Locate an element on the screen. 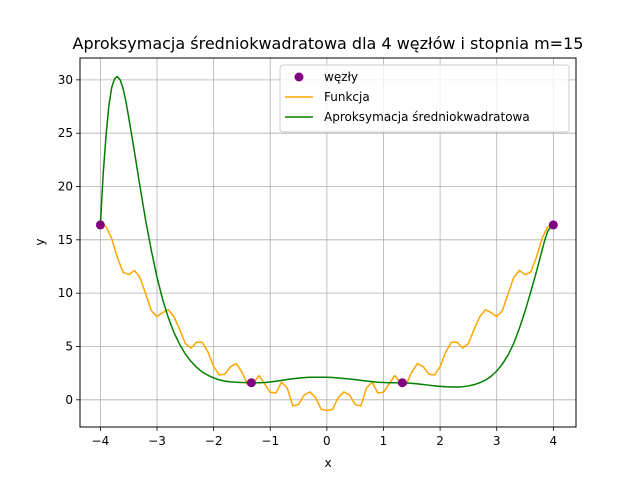 The height and width of the screenshot is (480, 640). x-axis-label: x is located at coordinates (327, 463).